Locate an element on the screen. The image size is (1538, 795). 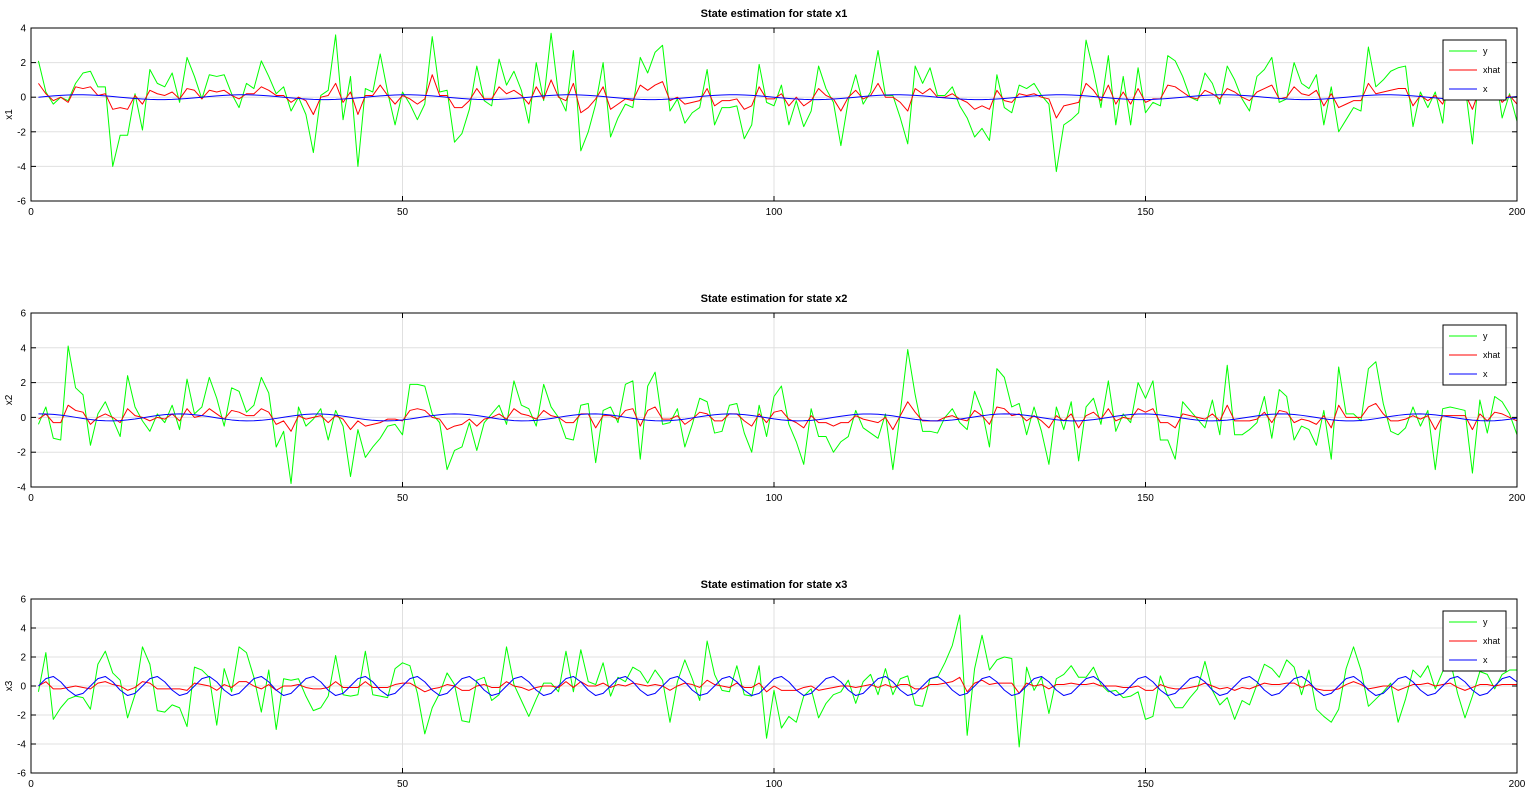
y-axis-label: x3 is located at coordinates (9, 685).